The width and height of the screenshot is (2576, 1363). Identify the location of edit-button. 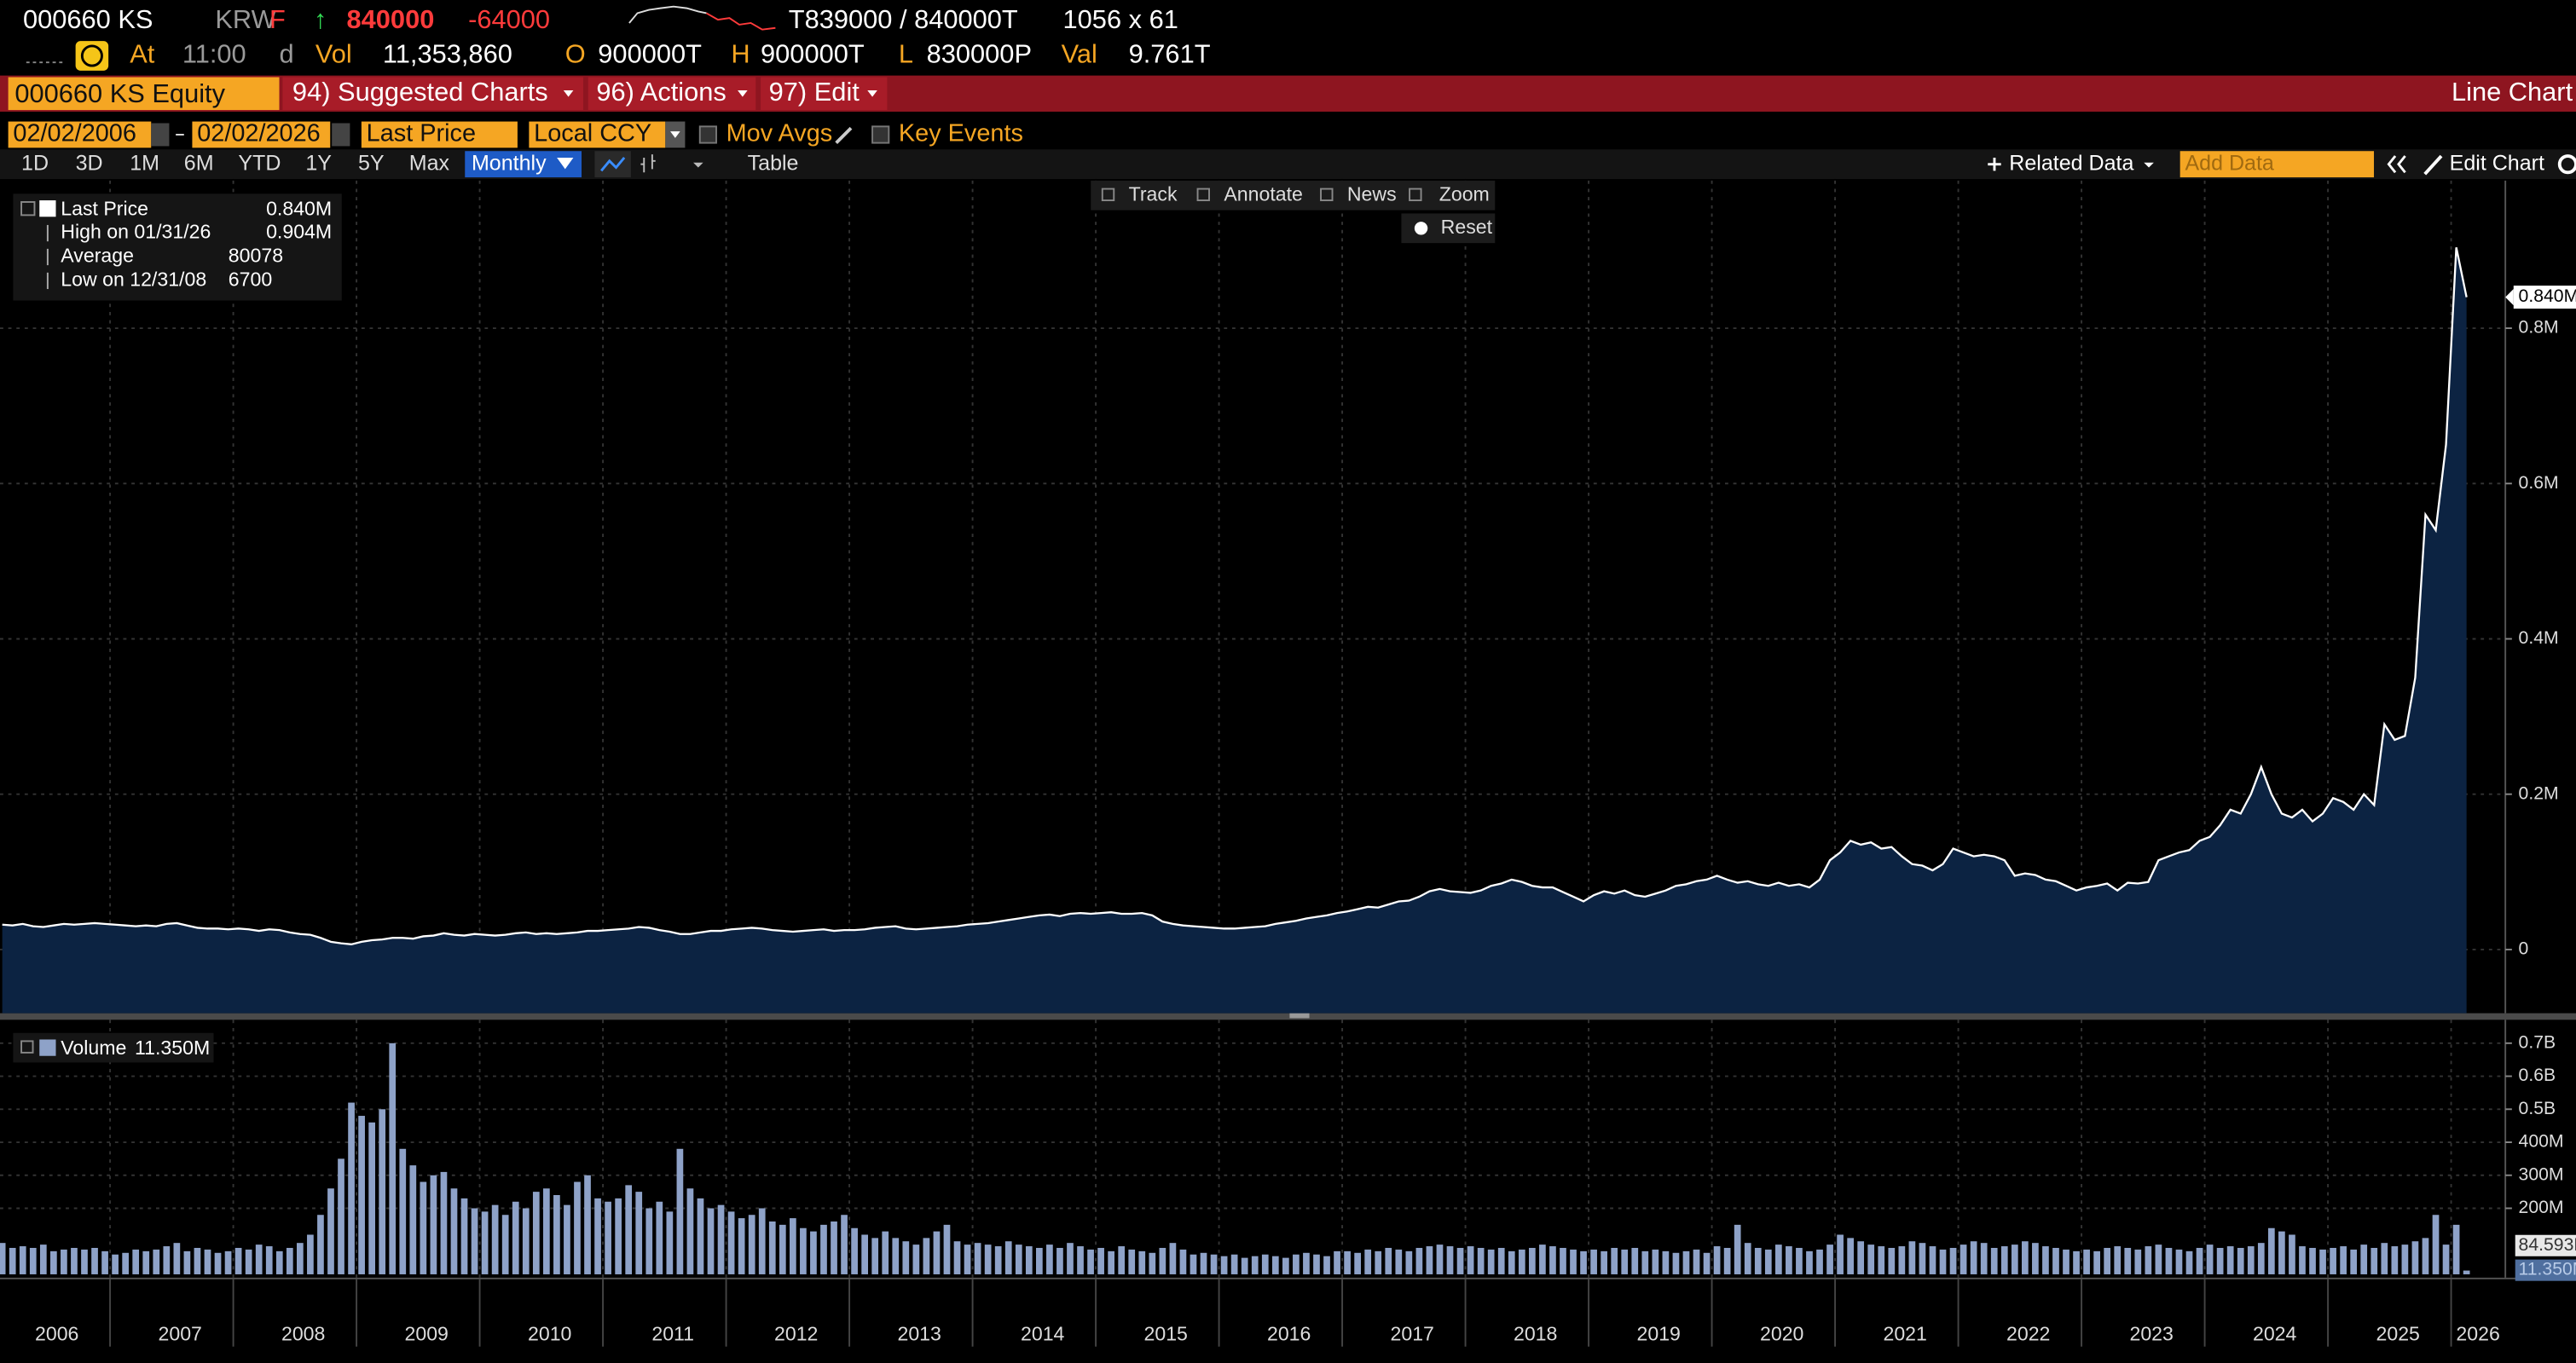
(825, 94).